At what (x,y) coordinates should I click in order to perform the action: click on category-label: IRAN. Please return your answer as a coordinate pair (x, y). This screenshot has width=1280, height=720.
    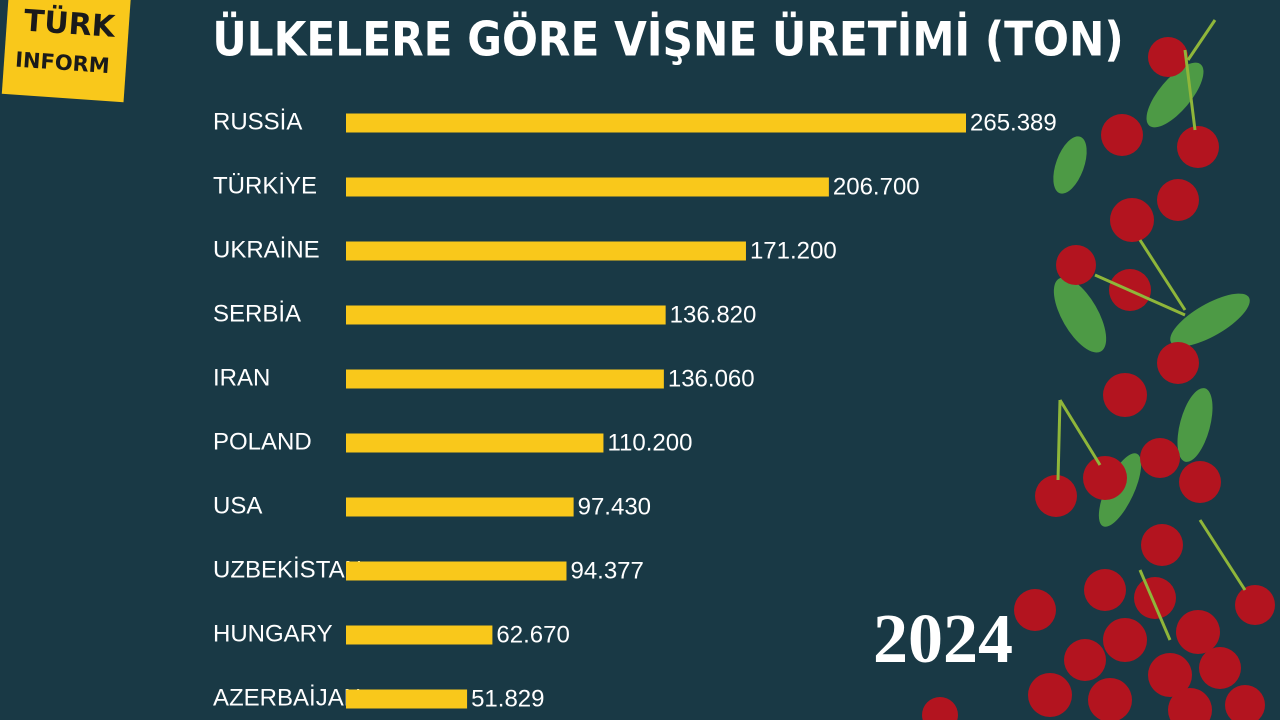
    Looking at the image, I should click on (241, 377).